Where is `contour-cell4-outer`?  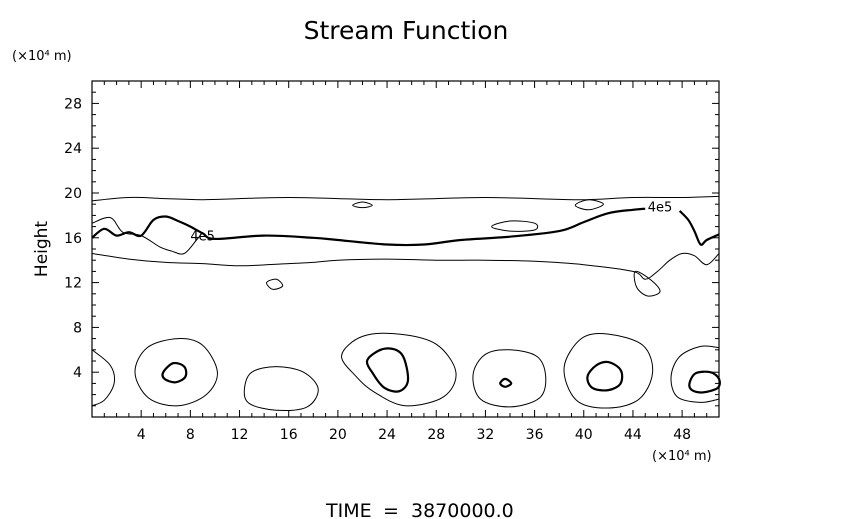 contour-cell4-outer is located at coordinates (399, 369).